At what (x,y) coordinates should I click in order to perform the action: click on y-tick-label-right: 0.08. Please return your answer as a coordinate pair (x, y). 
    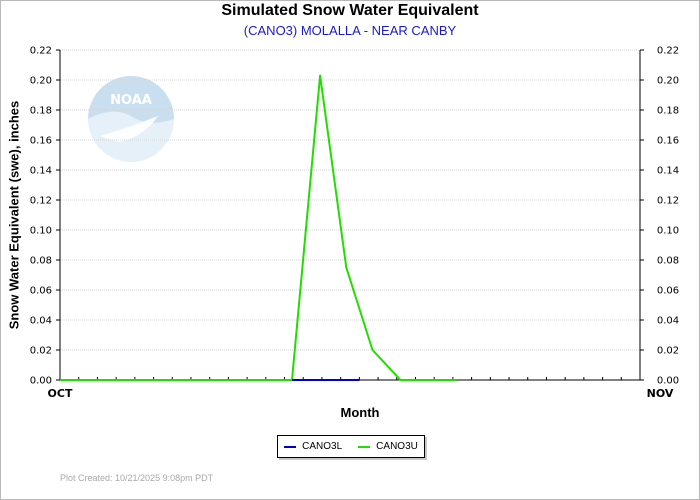
    Looking at the image, I should click on (668, 261).